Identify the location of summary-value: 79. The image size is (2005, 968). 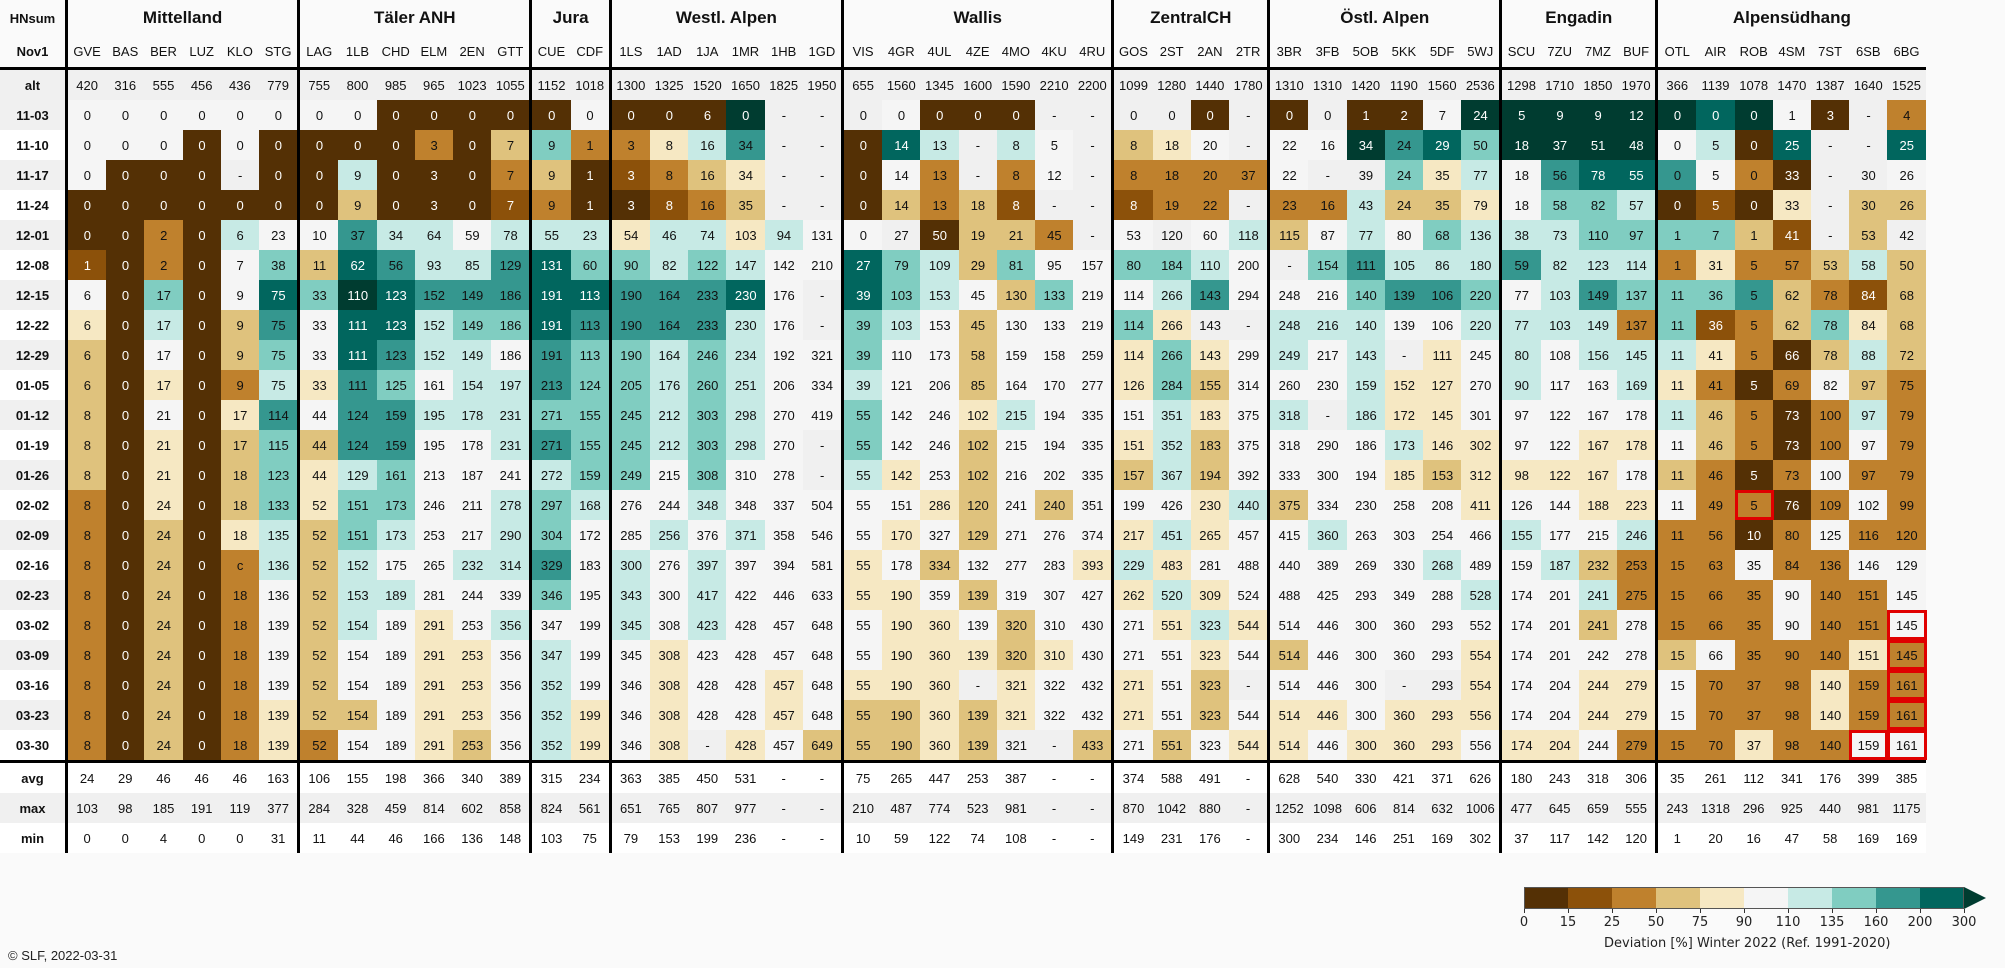
(631, 838).